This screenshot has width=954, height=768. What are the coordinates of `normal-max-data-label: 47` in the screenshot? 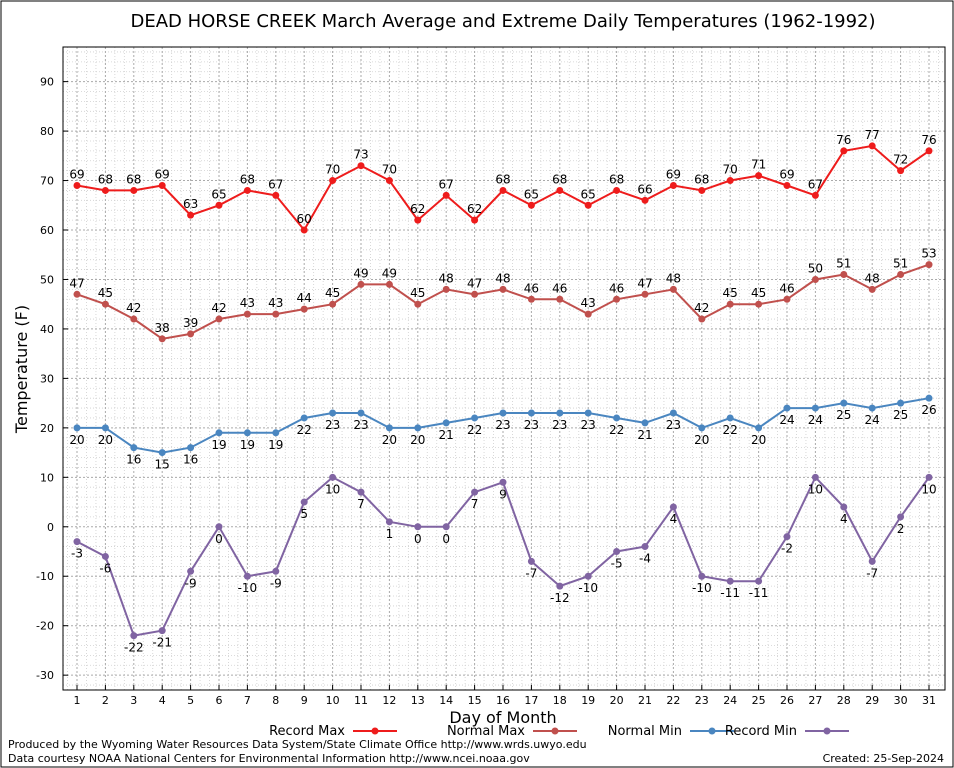 It's located at (76, 283).